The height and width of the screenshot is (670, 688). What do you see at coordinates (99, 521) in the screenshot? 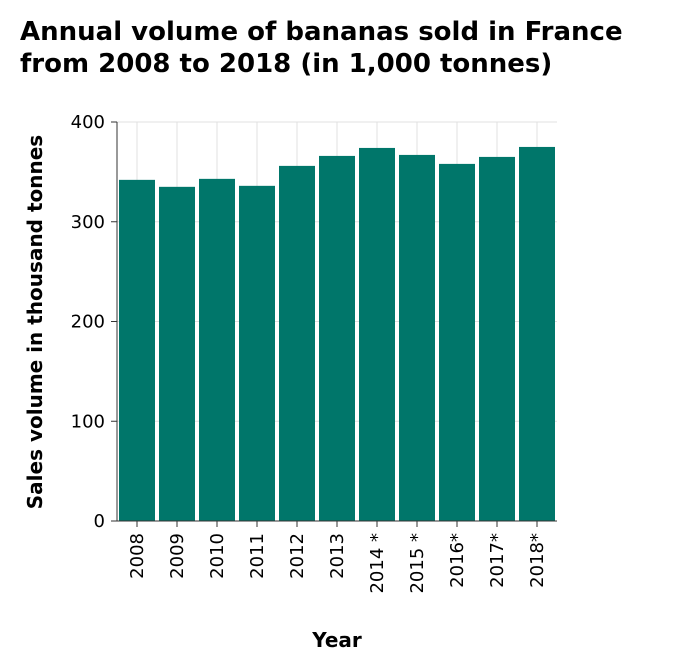
I see `y-tick-label: 0` at bounding box center [99, 521].